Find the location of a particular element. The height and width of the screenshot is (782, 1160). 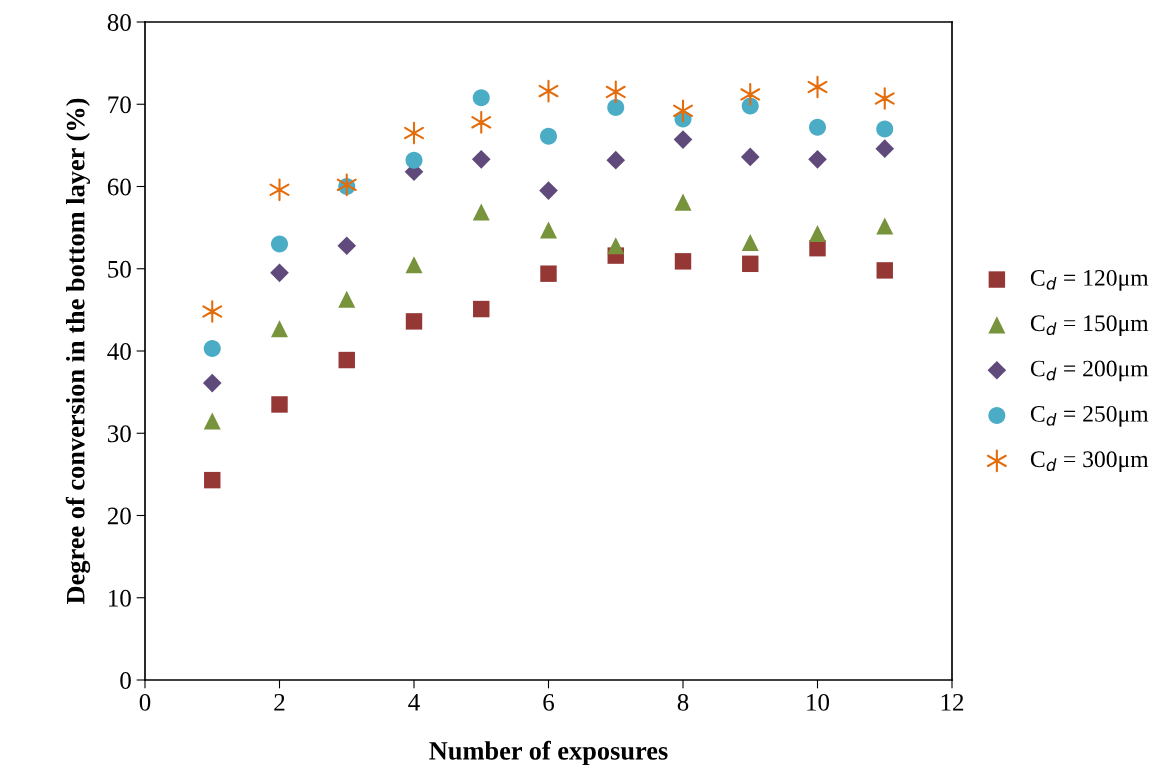

y-tick-label: 80 is located at coordinates (119, 22).